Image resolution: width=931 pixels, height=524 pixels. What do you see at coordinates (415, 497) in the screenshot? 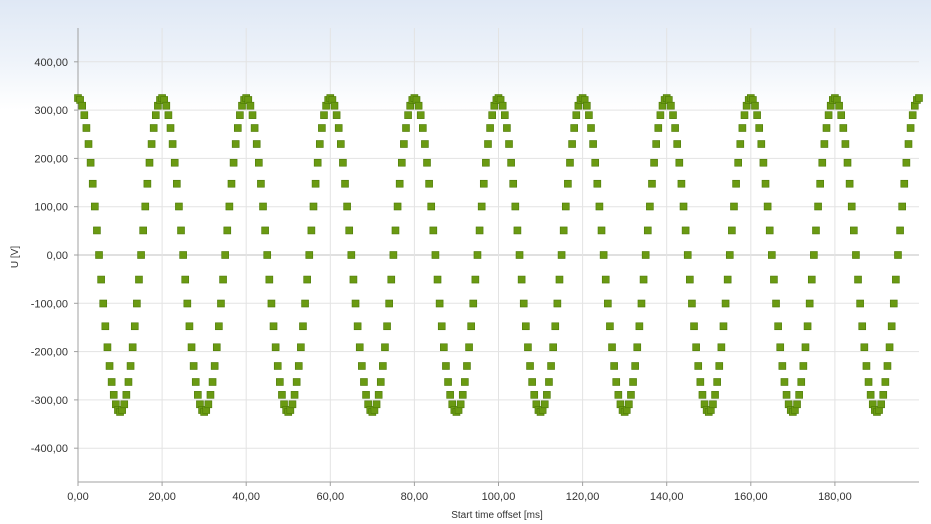
I see `x-tick-label: 80,00` at bounding box center [415, 497].